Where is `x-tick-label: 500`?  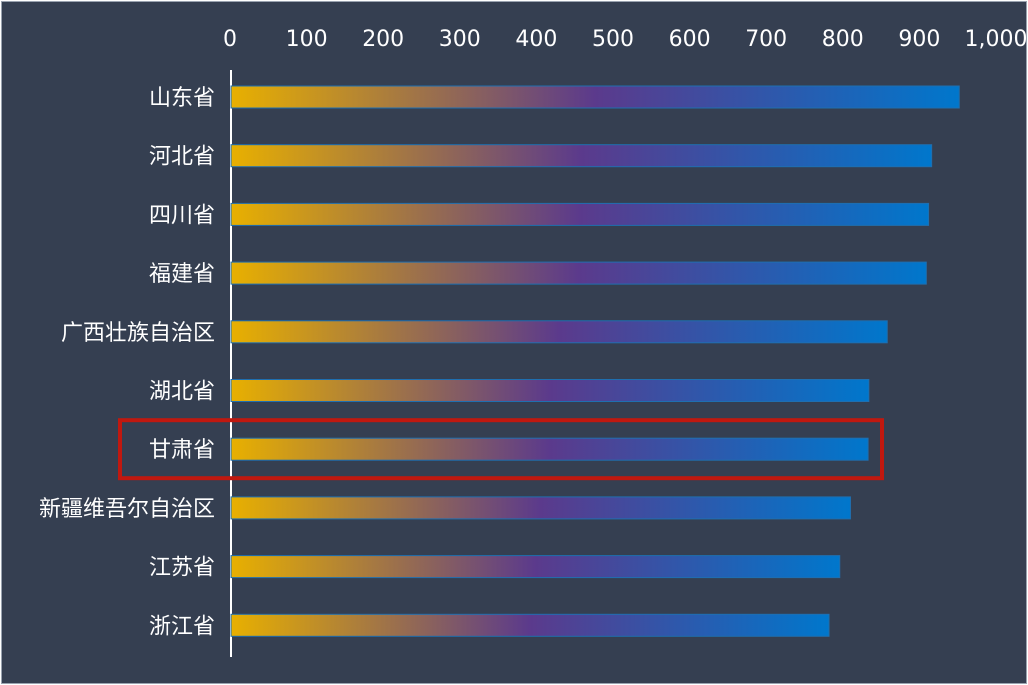
x-tick-label: 500 is located at coordinates (613, 39).